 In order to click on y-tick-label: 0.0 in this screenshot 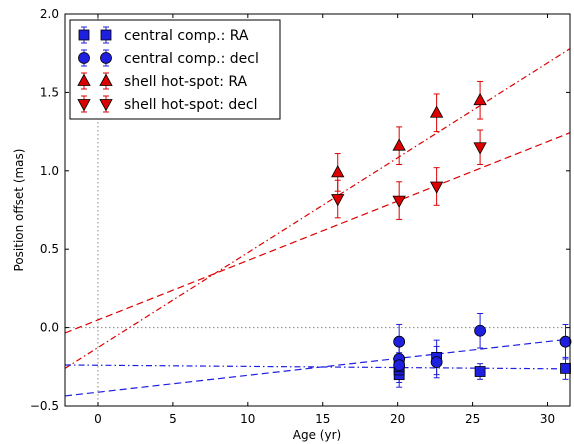, I will do `click(49, 328)`.